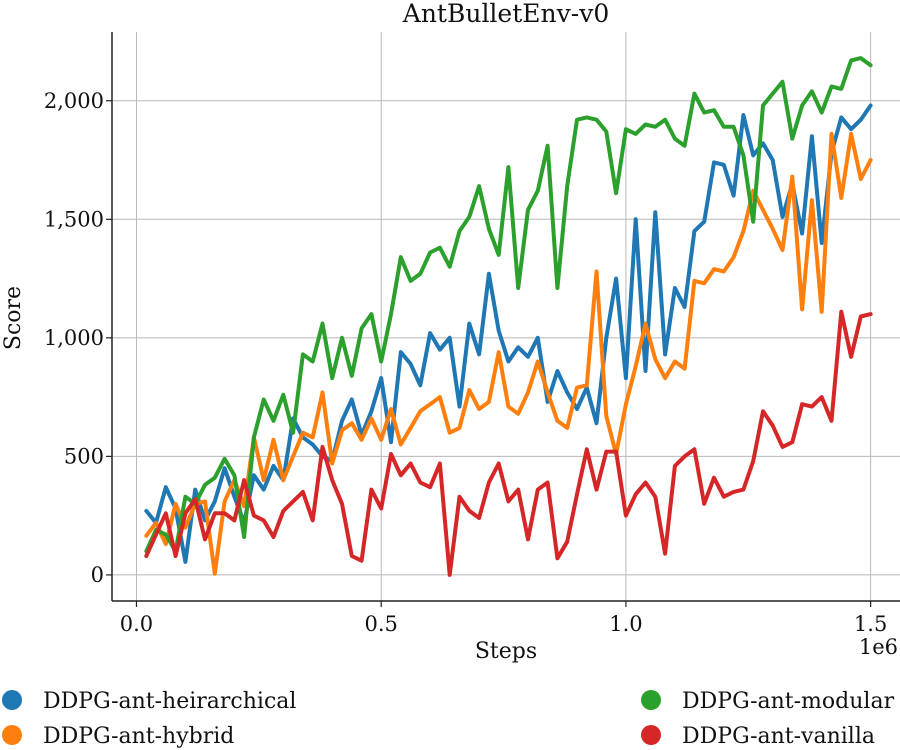 Image resolution: width=900 pixels, height=750 pixels. Describe the element at coordinates (74, 101) in the screenshot. I see `y-tick-label: 2,000` at that location.